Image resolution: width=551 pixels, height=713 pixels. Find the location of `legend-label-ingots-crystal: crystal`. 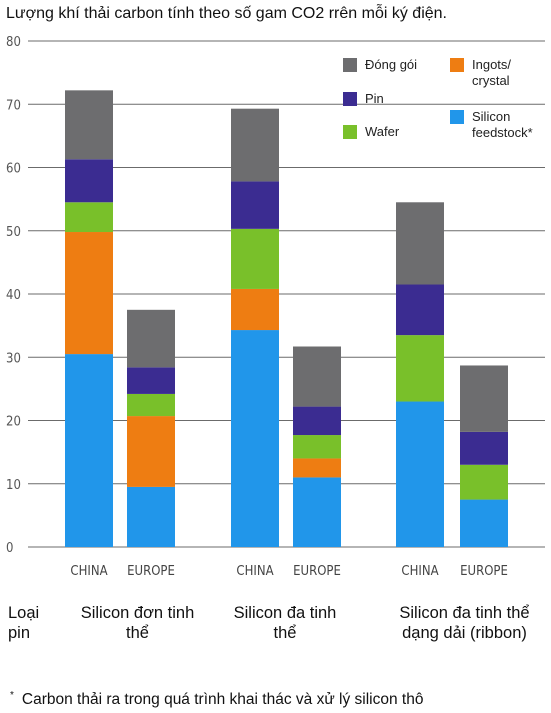

legend-label-ingots-crystal: crystal is located at coordinates (491, 80).